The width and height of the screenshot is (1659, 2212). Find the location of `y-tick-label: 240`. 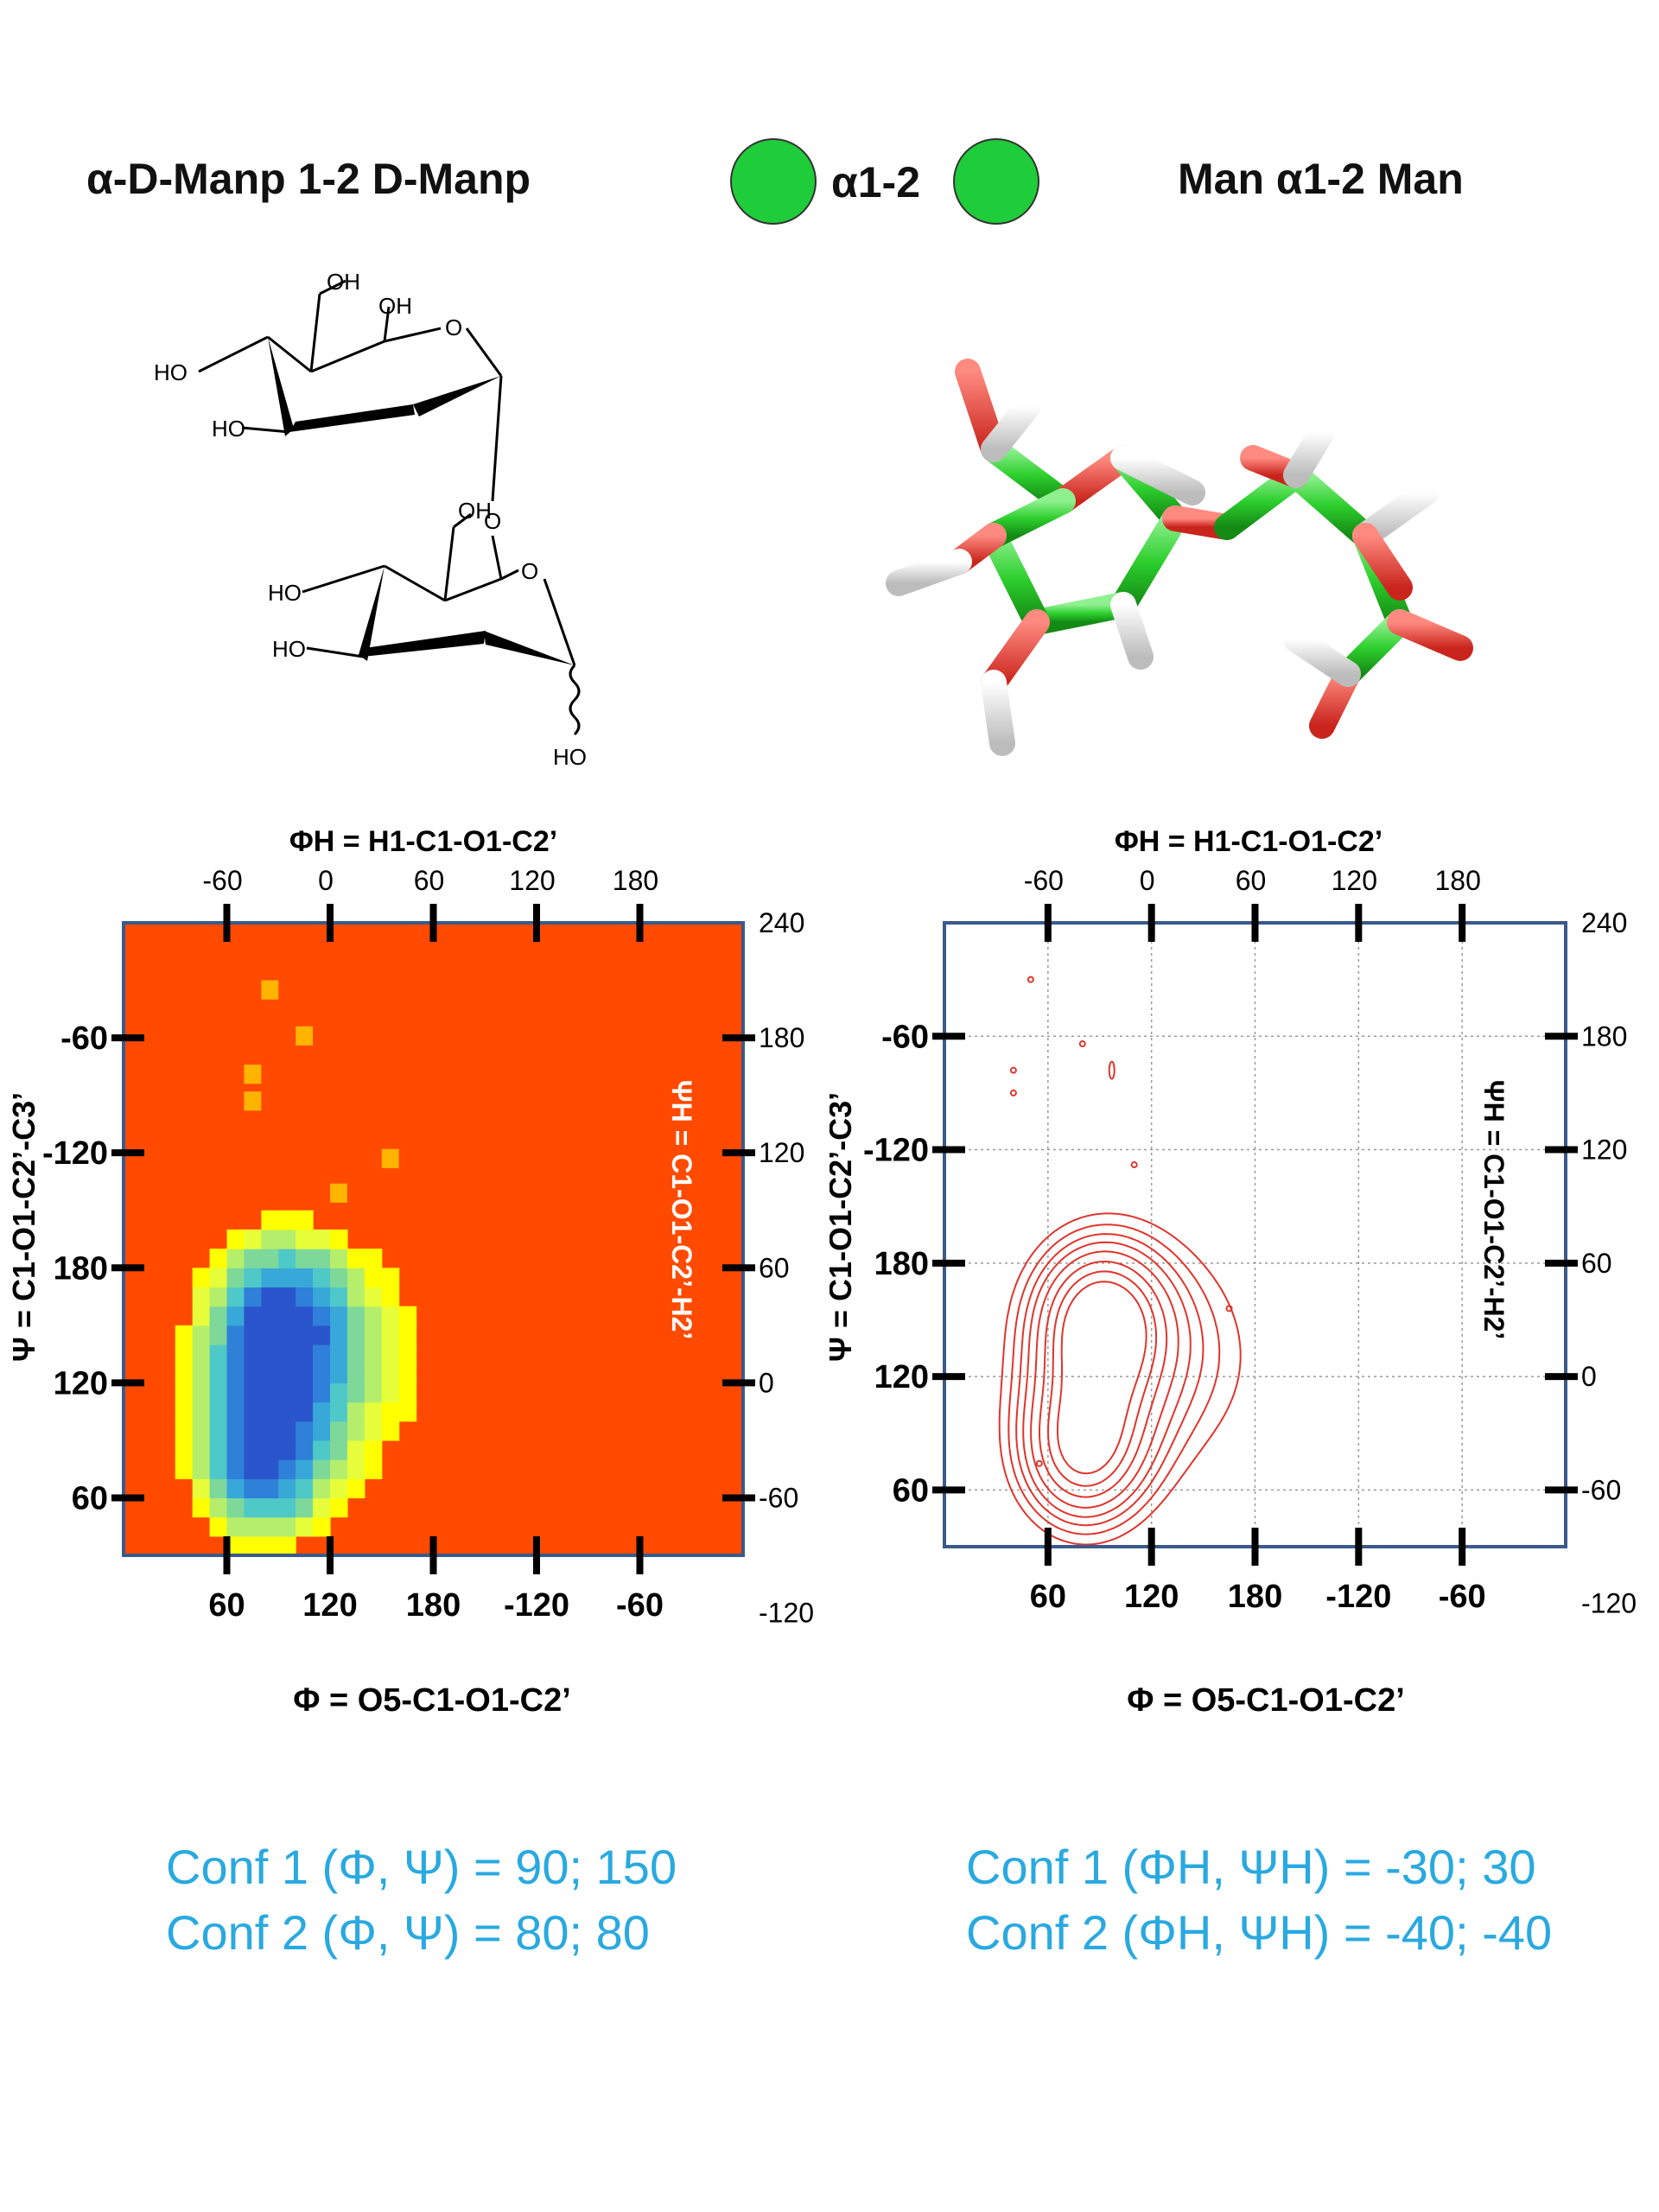

y-tick-label: 240 is located at coordinates (1604, 922).